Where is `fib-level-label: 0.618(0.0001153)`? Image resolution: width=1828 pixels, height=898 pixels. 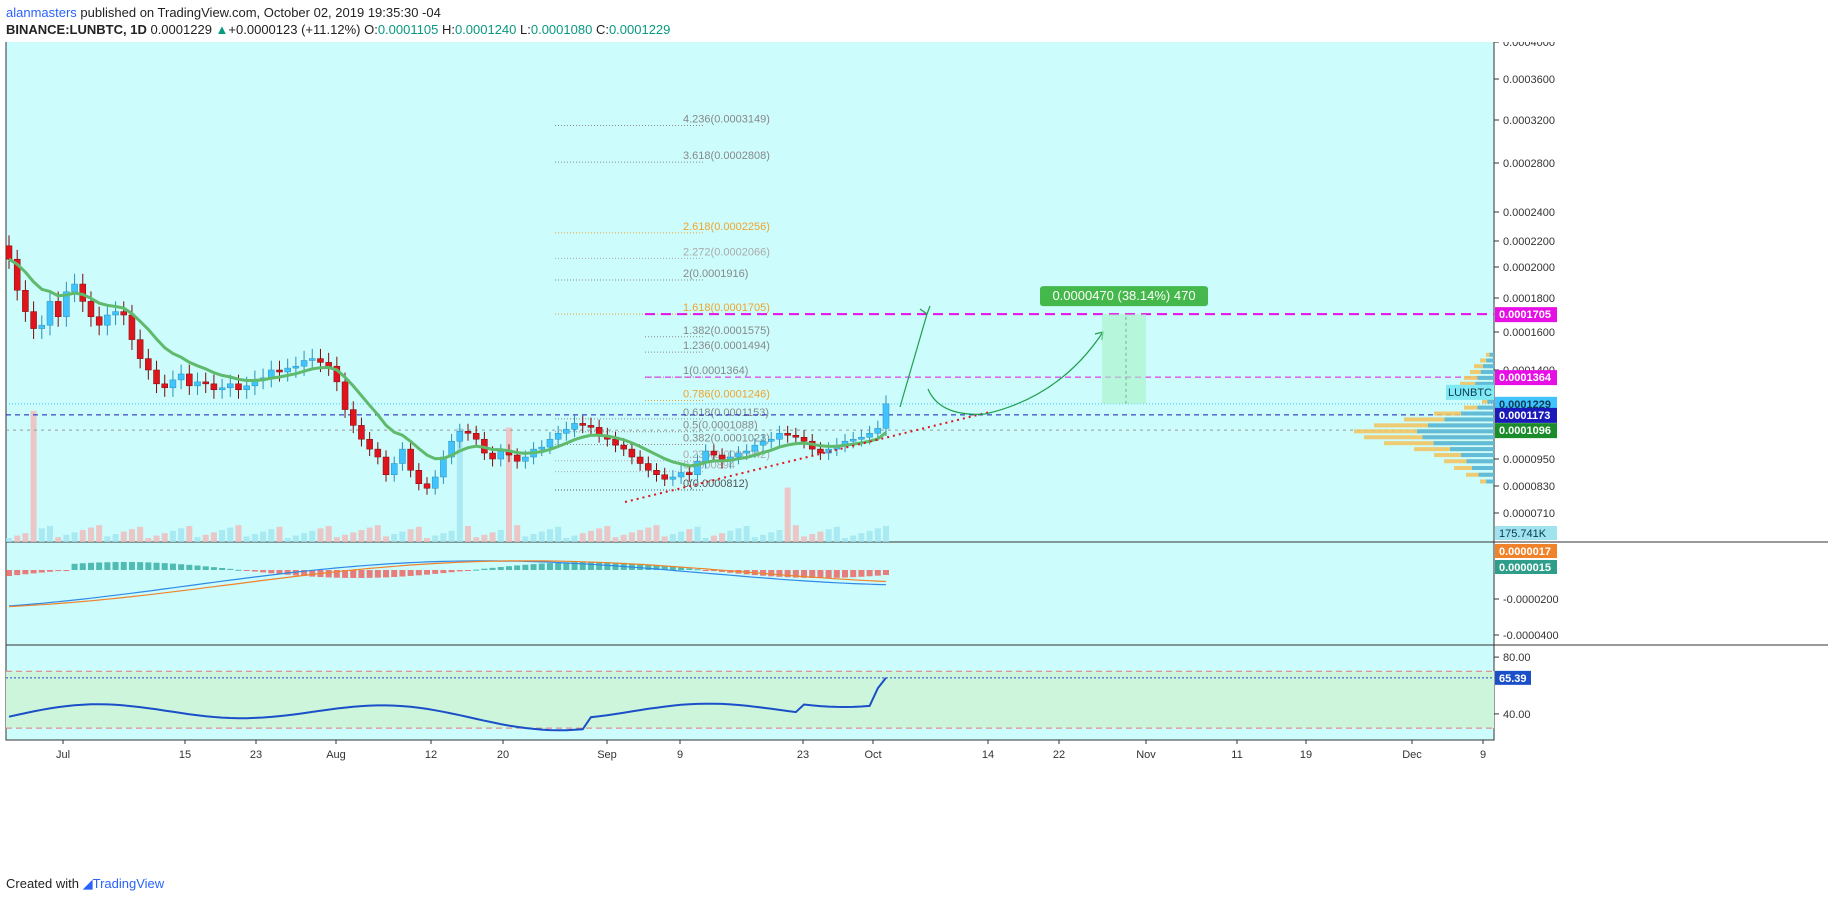 fib-level-label: 0.618(0.0001153) is located at coordinates (726, 413).